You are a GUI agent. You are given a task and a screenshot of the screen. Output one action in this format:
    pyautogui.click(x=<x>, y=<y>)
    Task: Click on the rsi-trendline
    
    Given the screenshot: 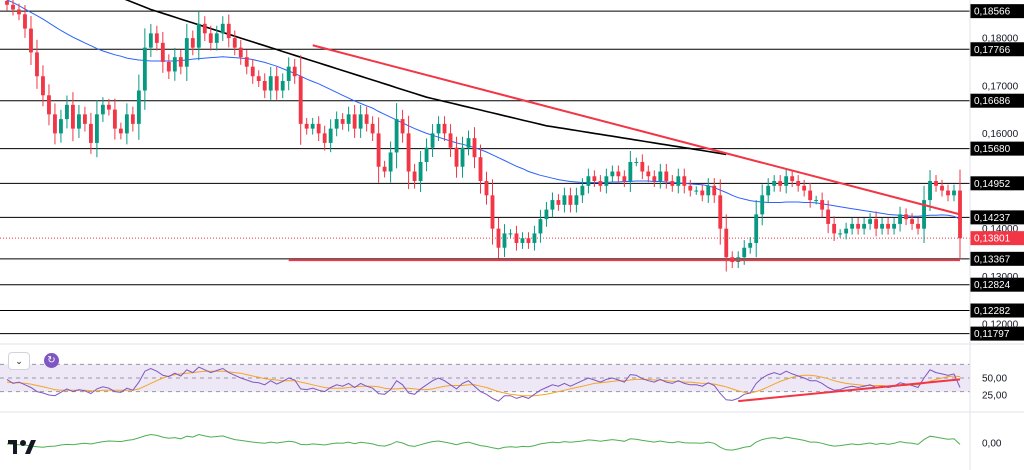 What is the action you would take?
    pyautogui.click(x=849, y=390)
    